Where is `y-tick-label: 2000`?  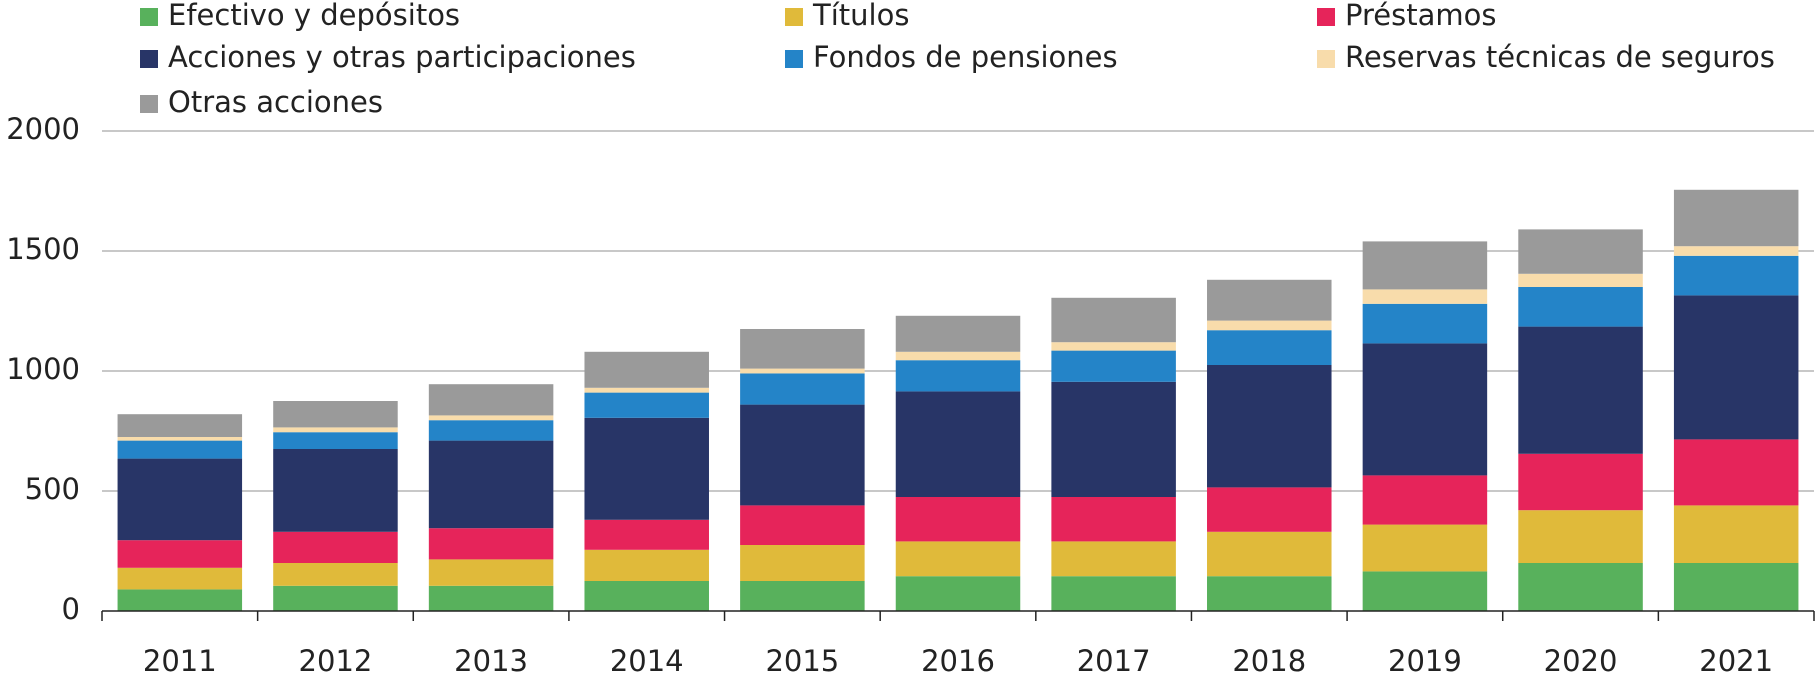
y-tick-label: 2000 is located at coordinates (43, 129).